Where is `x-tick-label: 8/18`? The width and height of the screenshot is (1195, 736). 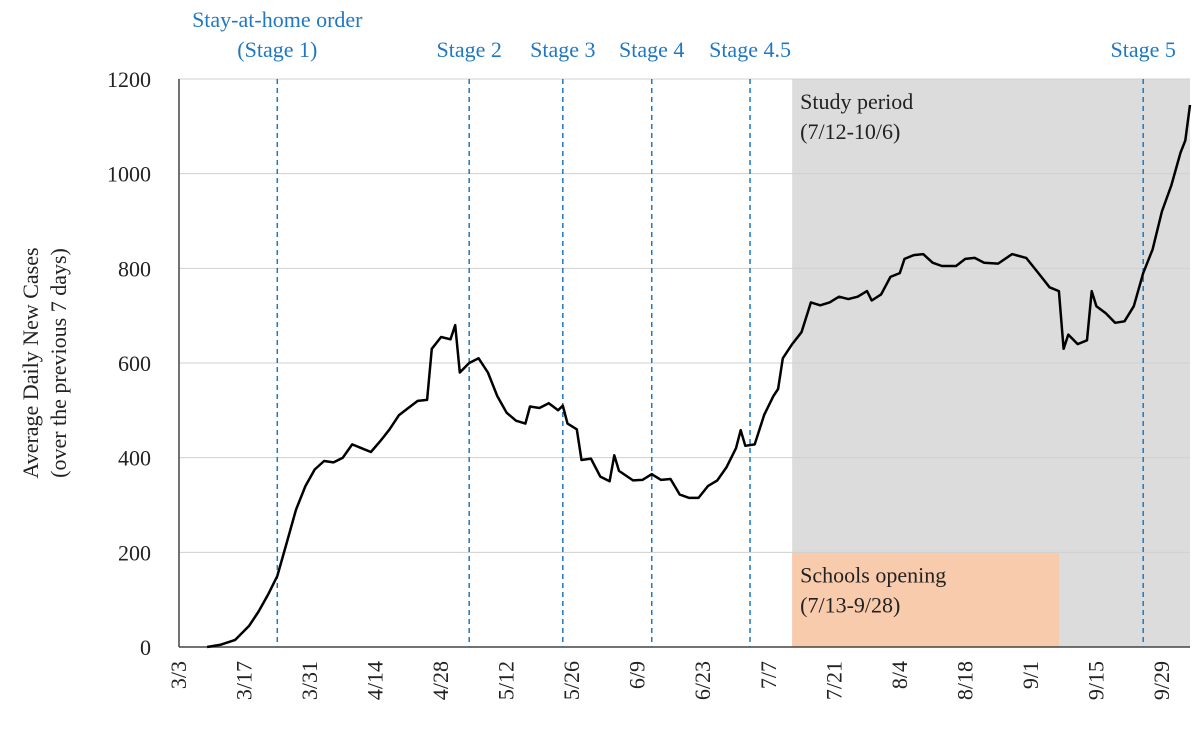 x-tick-label: 8/18 is located at coordinates (964, 680).